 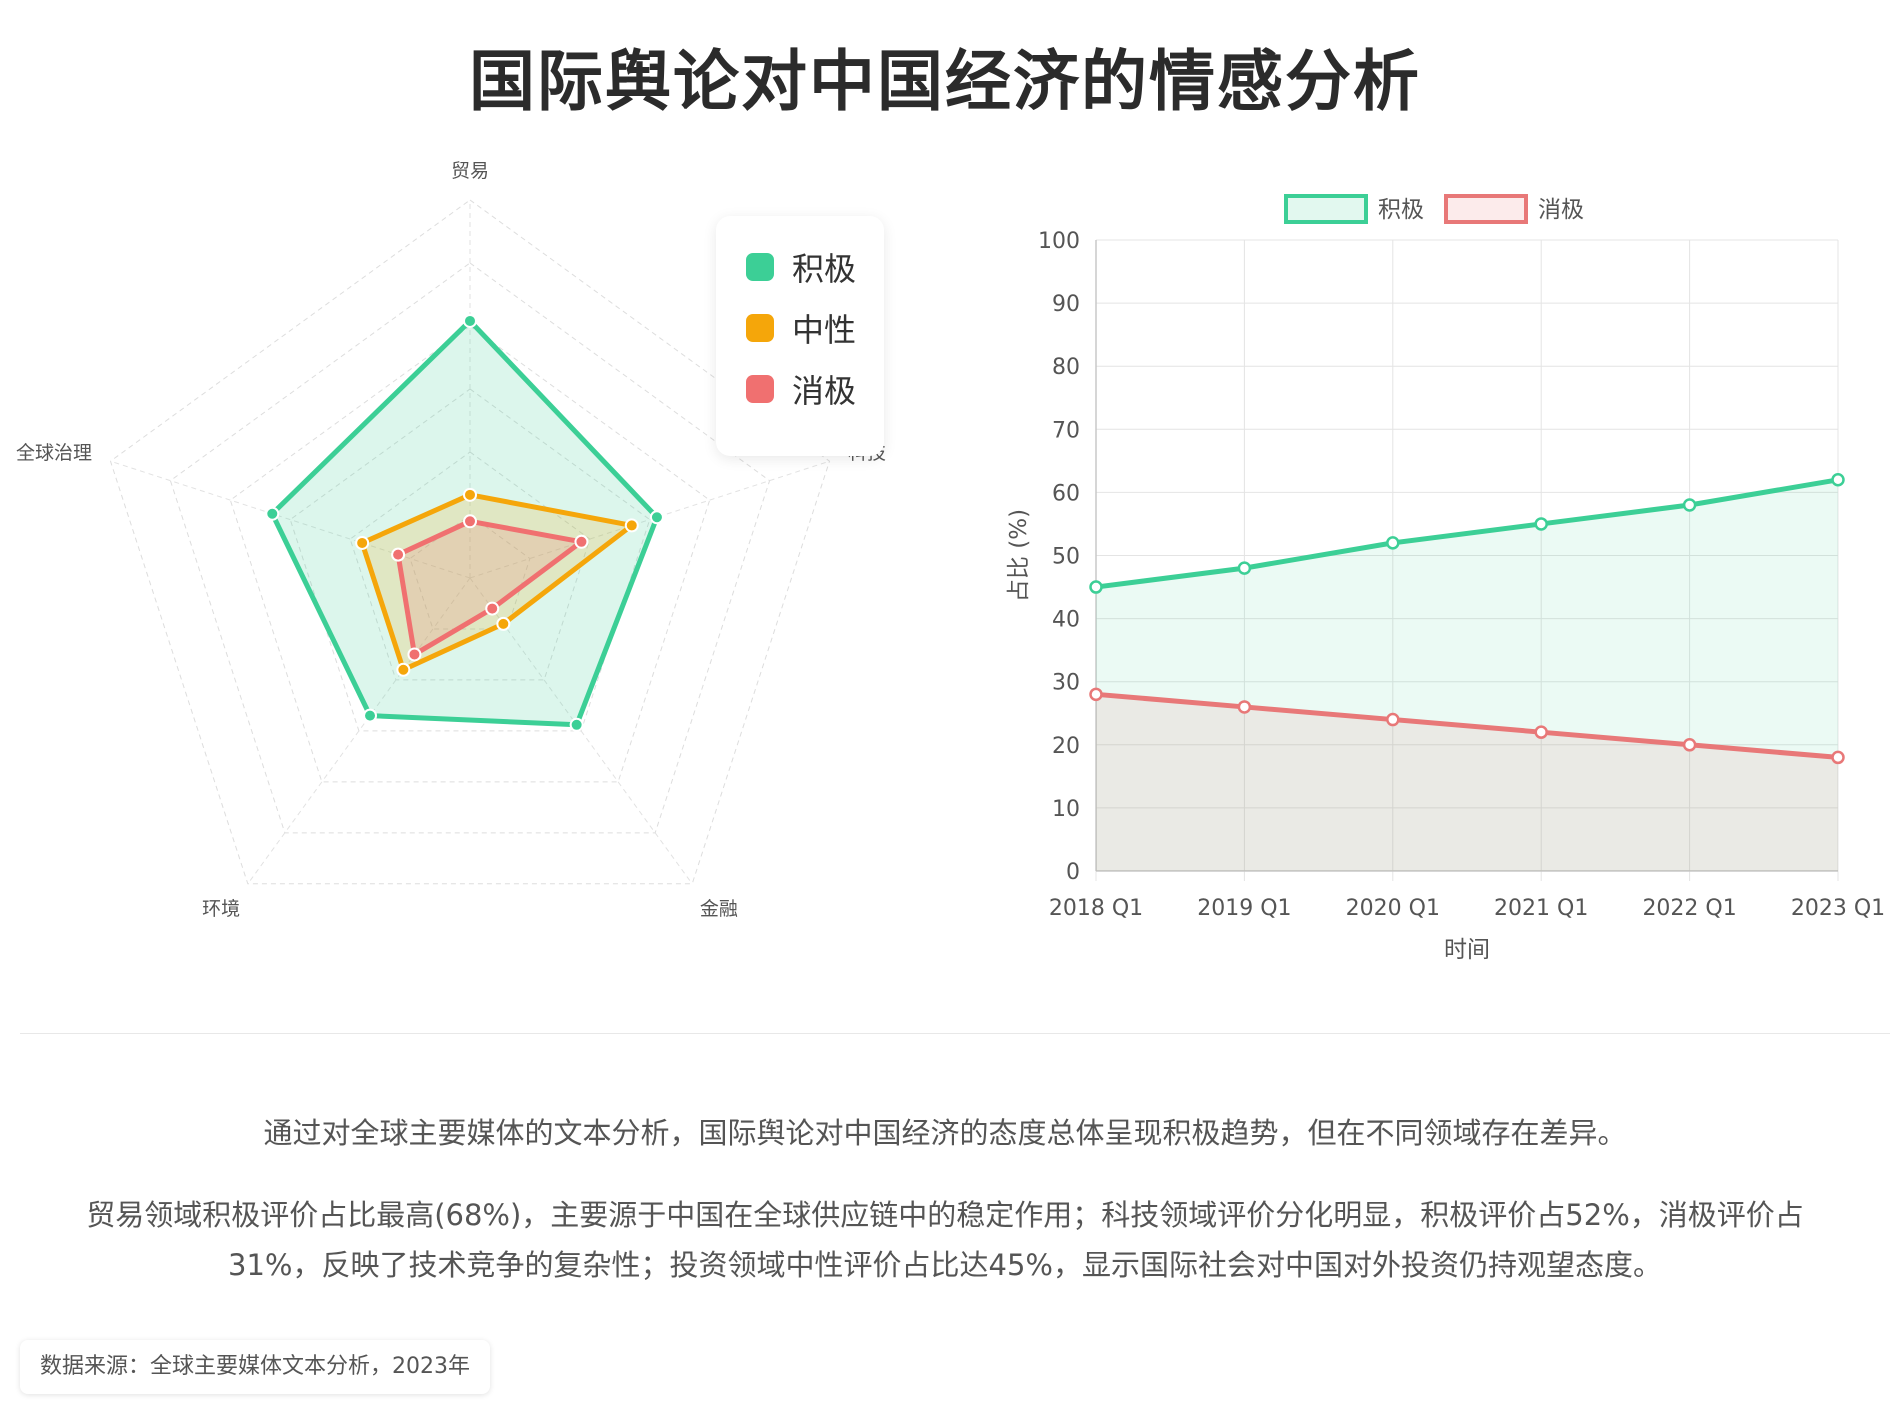 I want to click on legend-item-neutral: 中性, so click(x=801, y=328).